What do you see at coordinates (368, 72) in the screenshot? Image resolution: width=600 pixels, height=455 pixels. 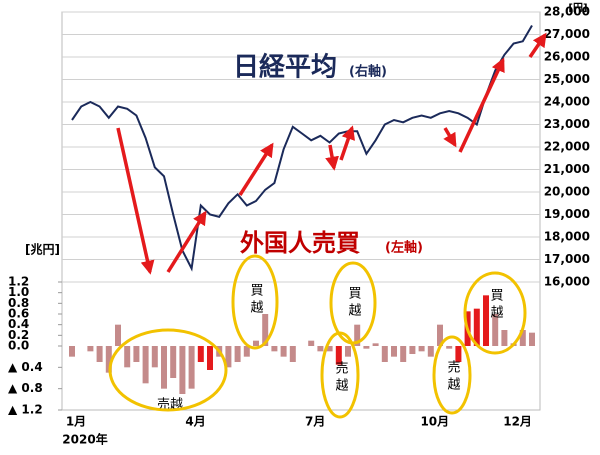 I see `series-note: (右軸)` at bounding box center [368, 72].